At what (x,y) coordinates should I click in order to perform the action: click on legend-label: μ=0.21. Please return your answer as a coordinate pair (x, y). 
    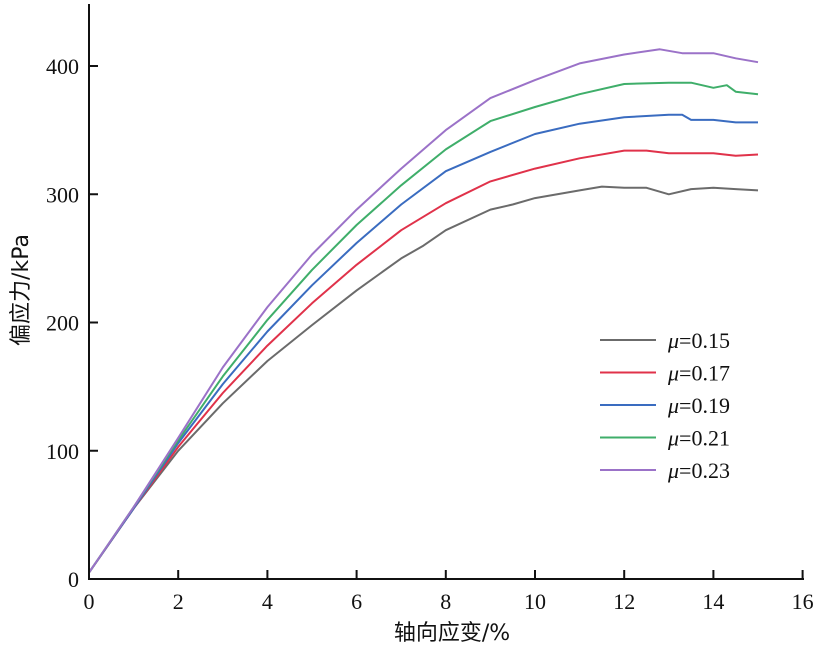
    Looking at the image, I should click on (698, 438).